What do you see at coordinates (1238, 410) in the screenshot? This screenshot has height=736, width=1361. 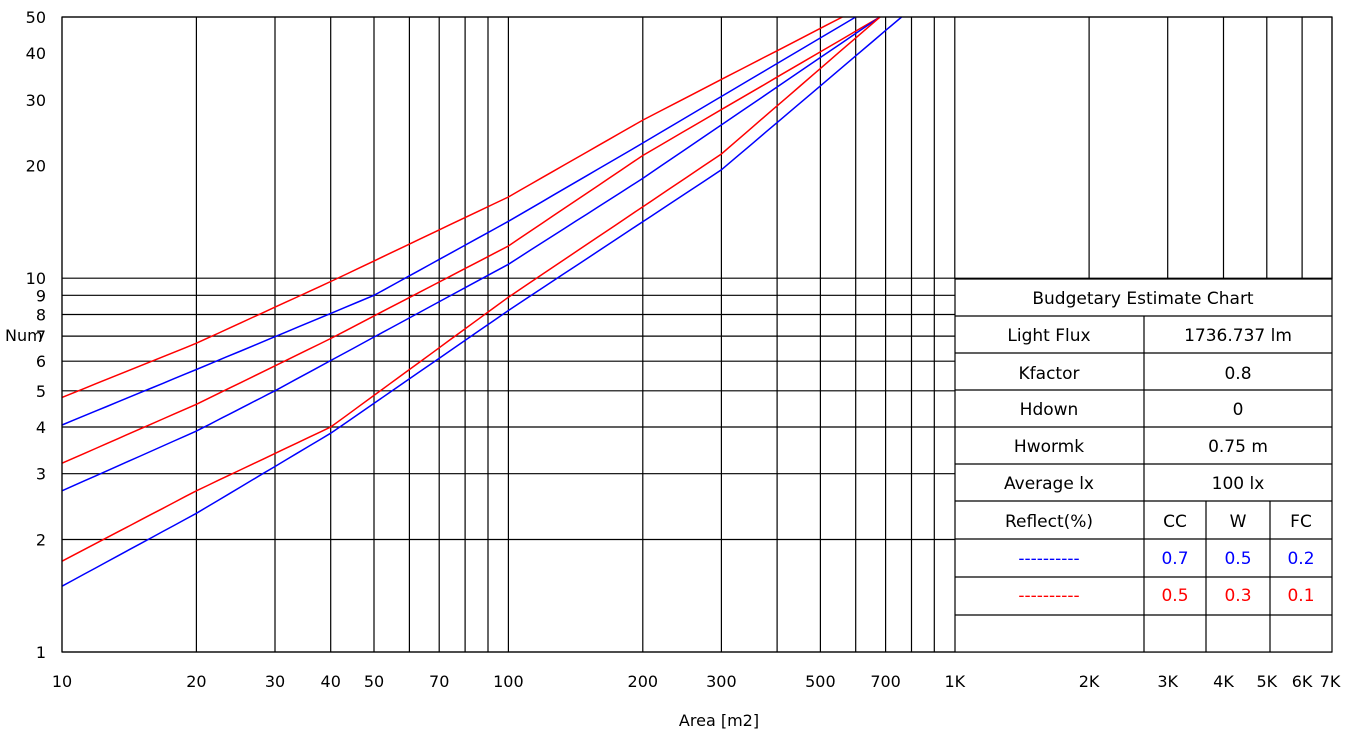 I see `row-value-hdown: 0` at bounding box center [1238, 410].